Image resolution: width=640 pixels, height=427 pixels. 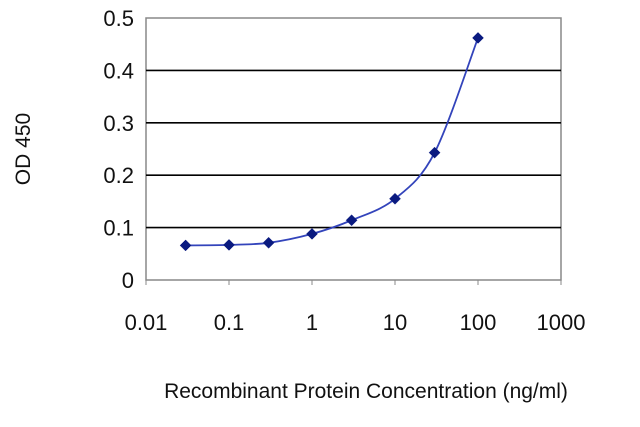 What do you see at coordinates (229, 322) in the screenshot?
I see `x-tick-label: 0.1` at bounding box center [229, 322].